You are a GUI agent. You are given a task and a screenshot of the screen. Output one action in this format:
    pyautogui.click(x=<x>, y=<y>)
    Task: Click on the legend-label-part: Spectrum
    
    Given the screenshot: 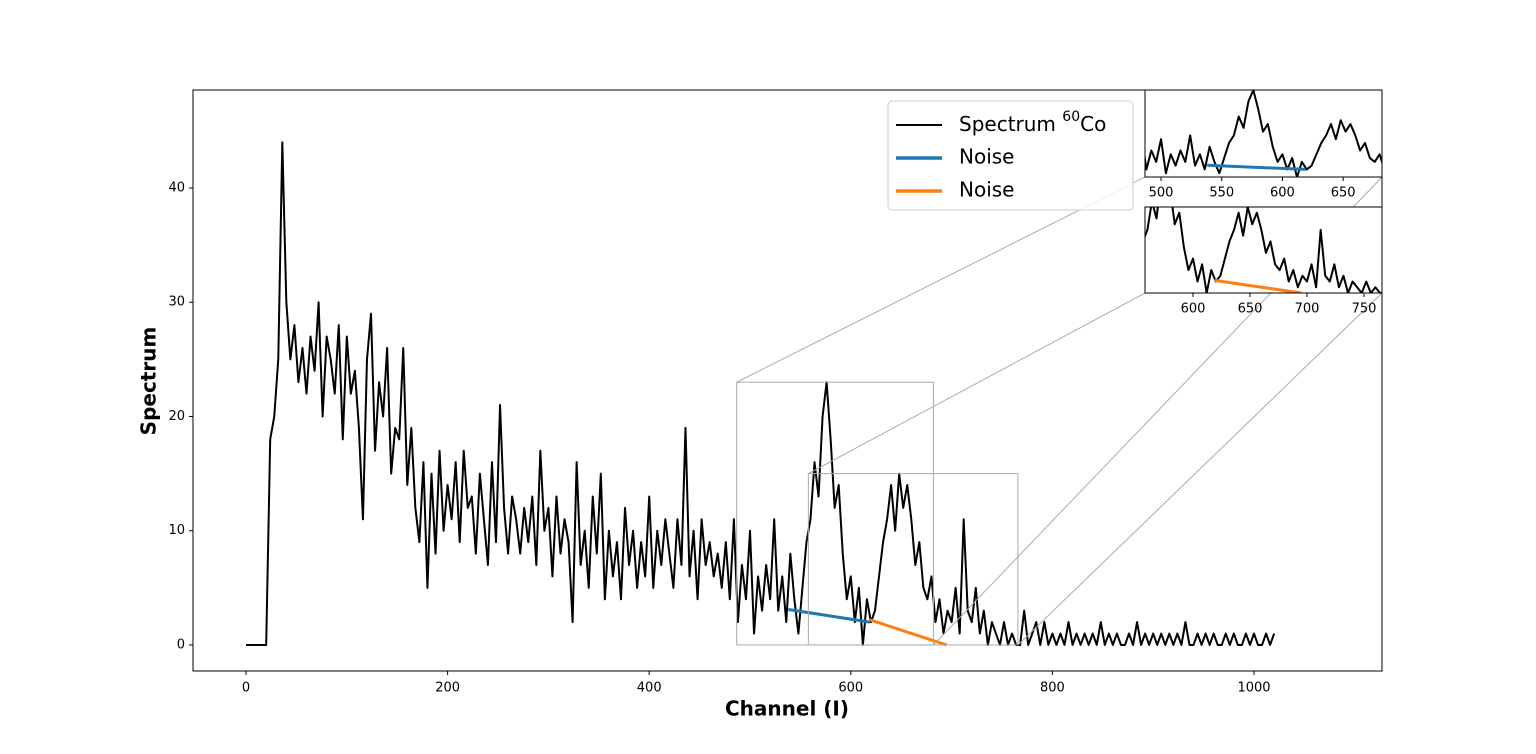 What is the action you would take?
    pyautogui.click(x=1010, y=124)
    